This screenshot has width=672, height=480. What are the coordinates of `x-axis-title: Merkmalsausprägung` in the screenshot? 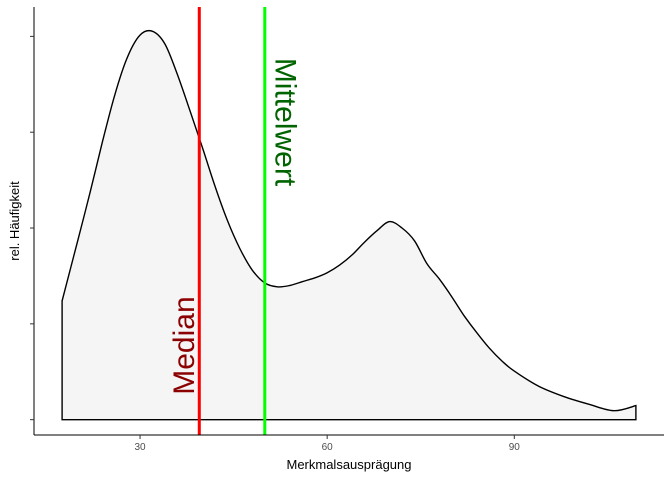 It's located at (348, 464).